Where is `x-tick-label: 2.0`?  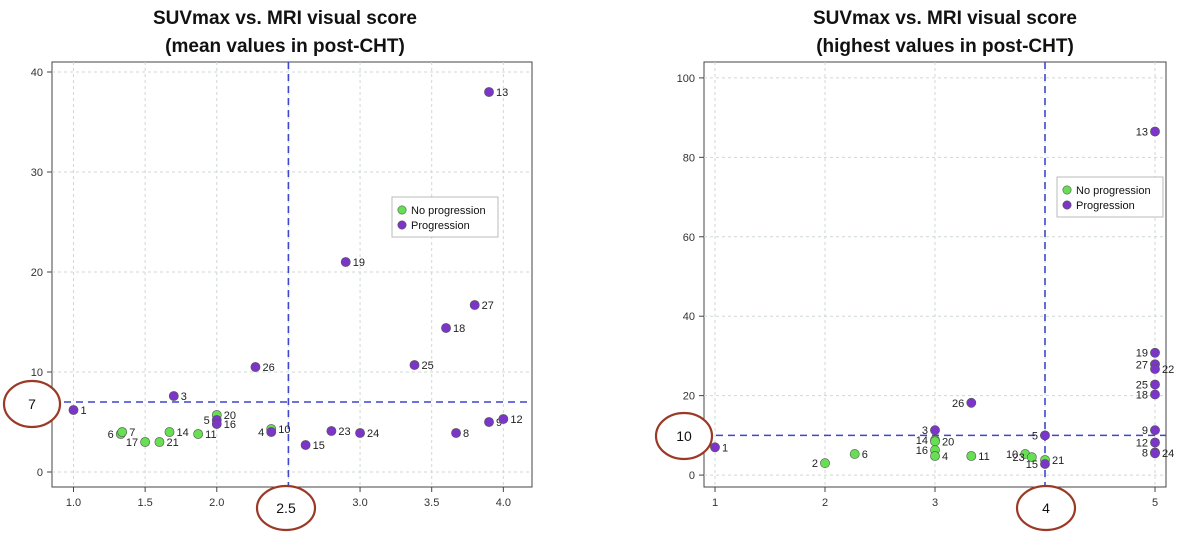 x-tick-label: 2.0 is located at coordinates (216, 503).